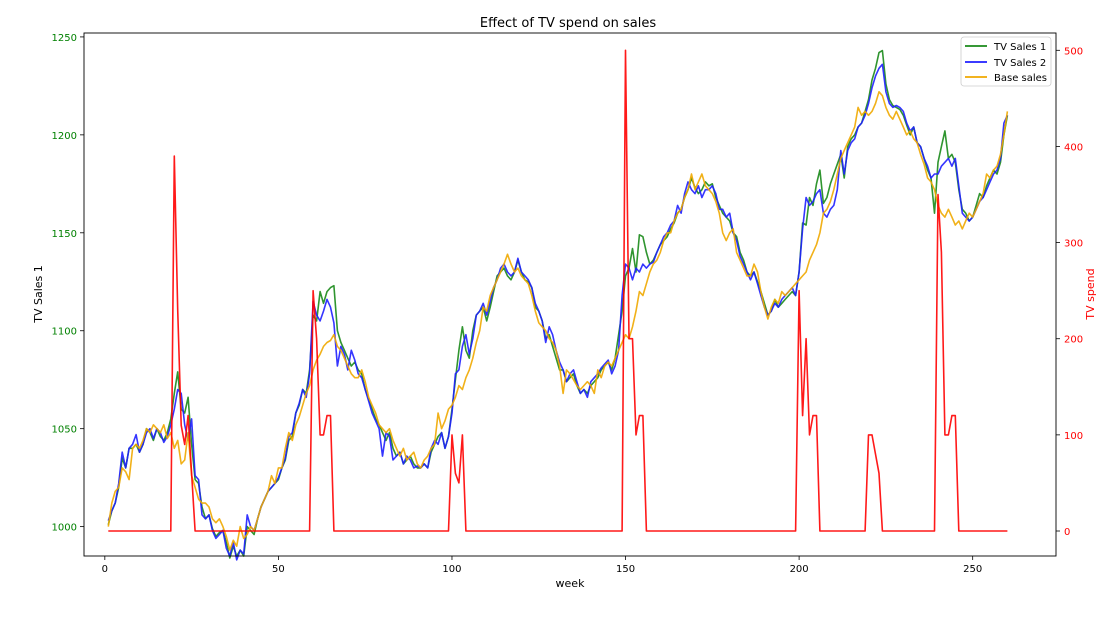 This screenshot has width=1108, height=625. What do you see at coordinates (1019, 63) in the screenshot?
I see `legend-label-tv-sales-2: TV Sales 2` at bounding box center [1019, 63].